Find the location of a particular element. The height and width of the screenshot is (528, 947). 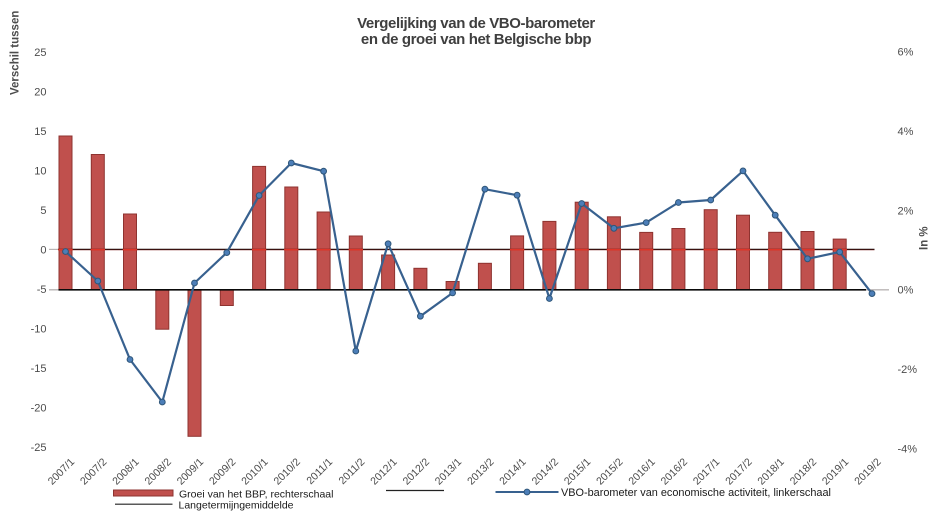

svg-text:en de groei van het Belgische: en de groei van het Belgische bbp is located at coordinates (476, 39).